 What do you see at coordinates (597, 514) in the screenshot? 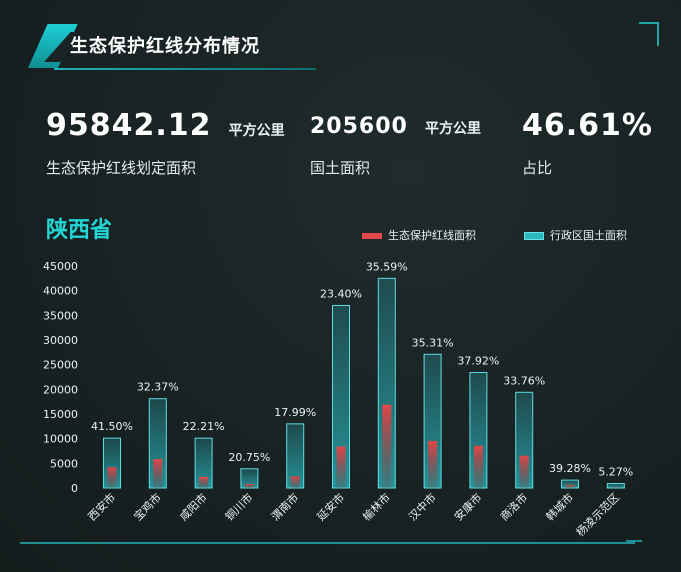
I see `x-tick-label: 杨凌示范区` at bounding box center [597, 514].